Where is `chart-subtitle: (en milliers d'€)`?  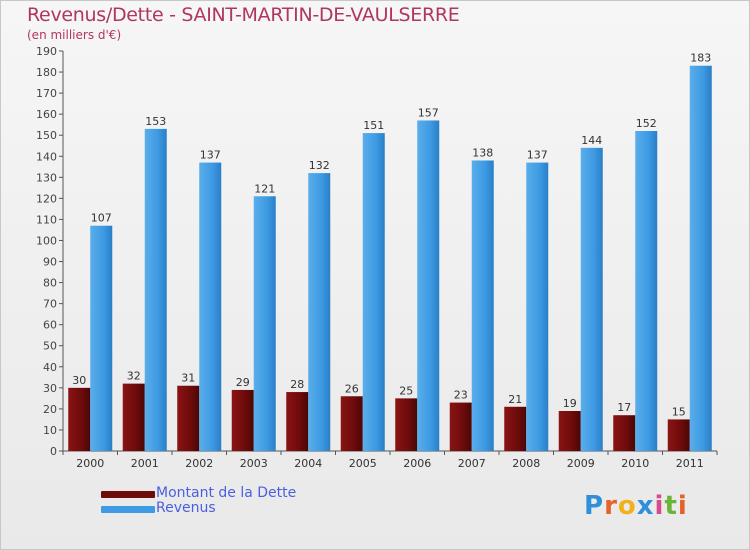
chart-subtitle: (en milliers d'€) is located at coordinates (74, 35).